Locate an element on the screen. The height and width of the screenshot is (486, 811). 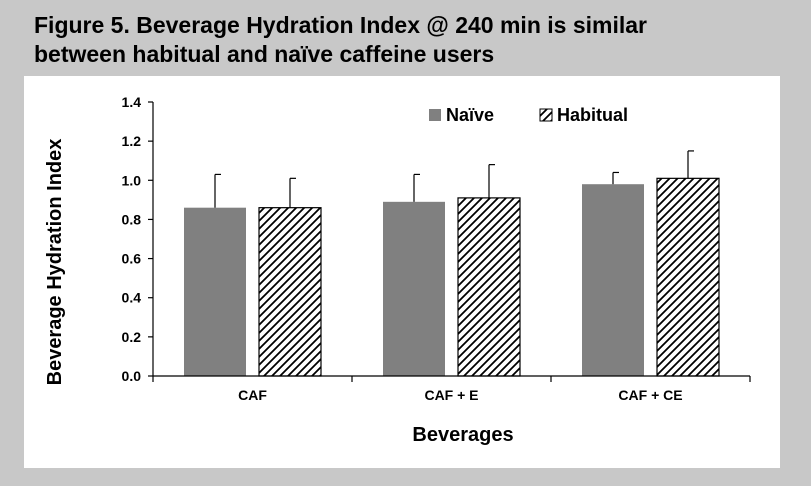
y-tick-label: 0.0 is located at coordinates (132, 376).